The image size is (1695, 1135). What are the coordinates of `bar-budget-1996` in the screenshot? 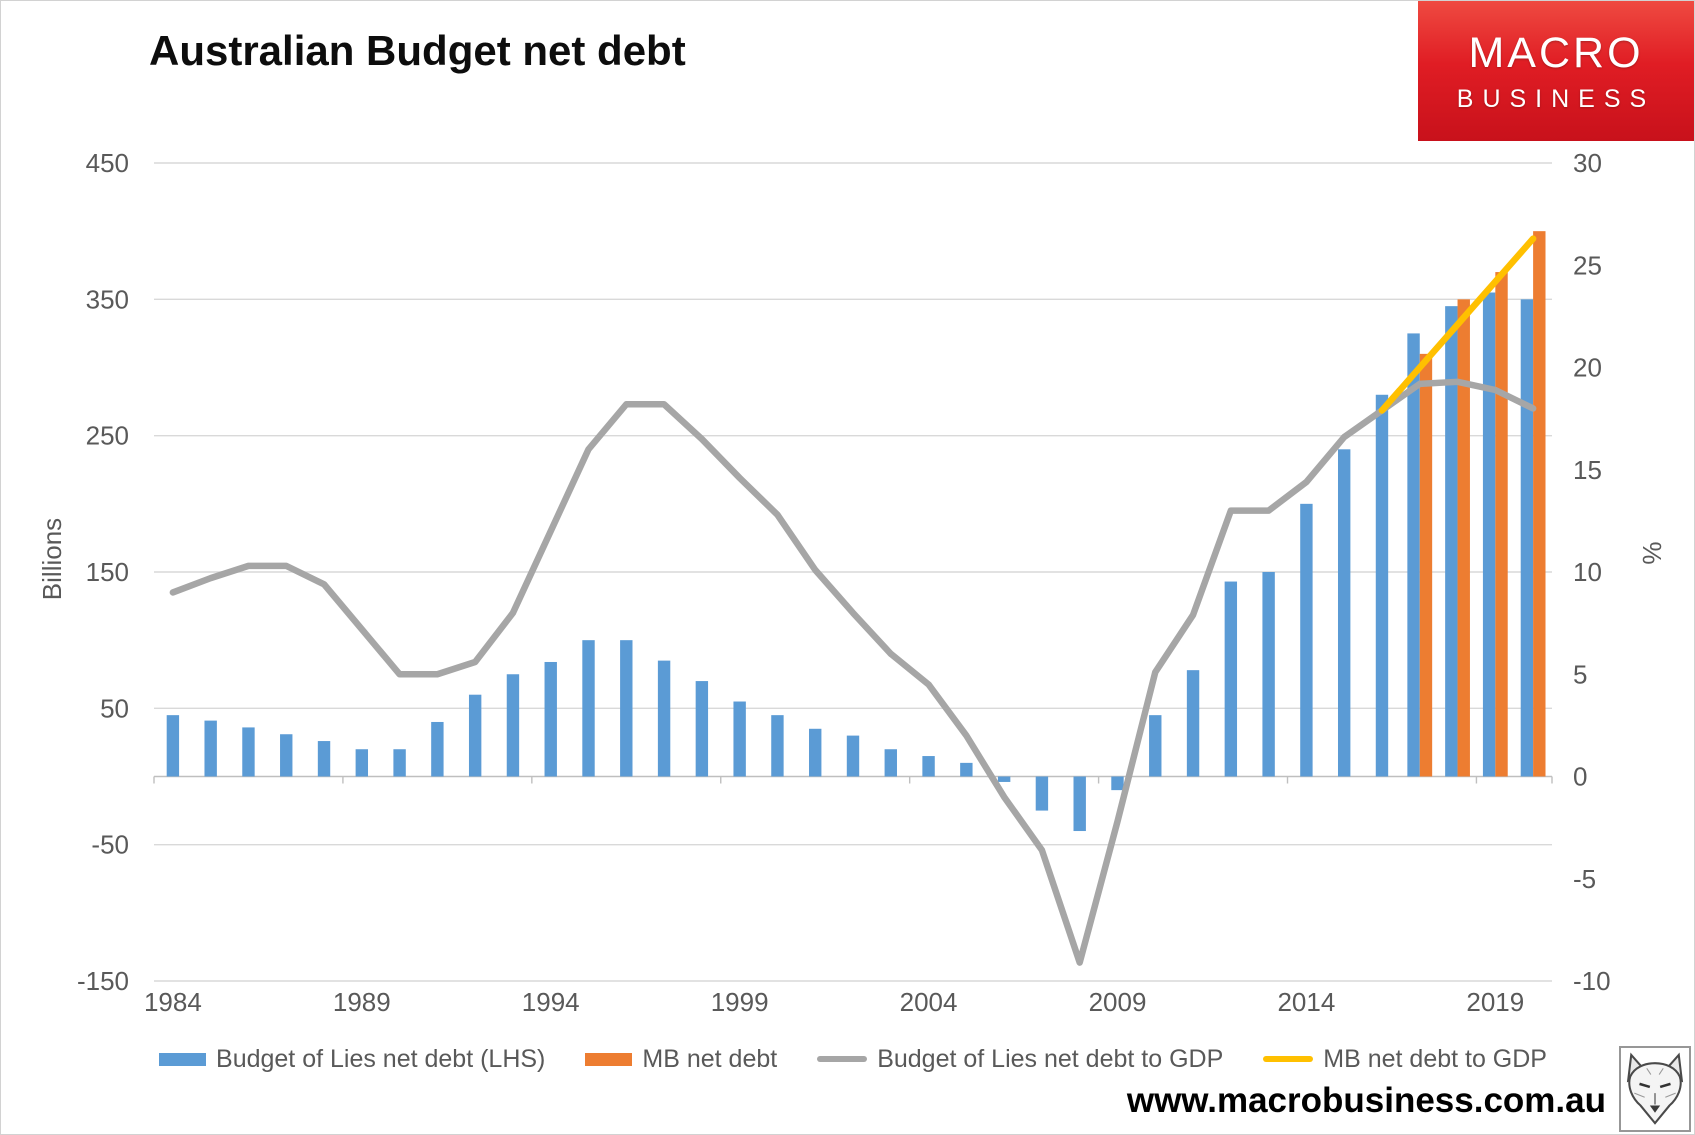 It's located at (626, 708).